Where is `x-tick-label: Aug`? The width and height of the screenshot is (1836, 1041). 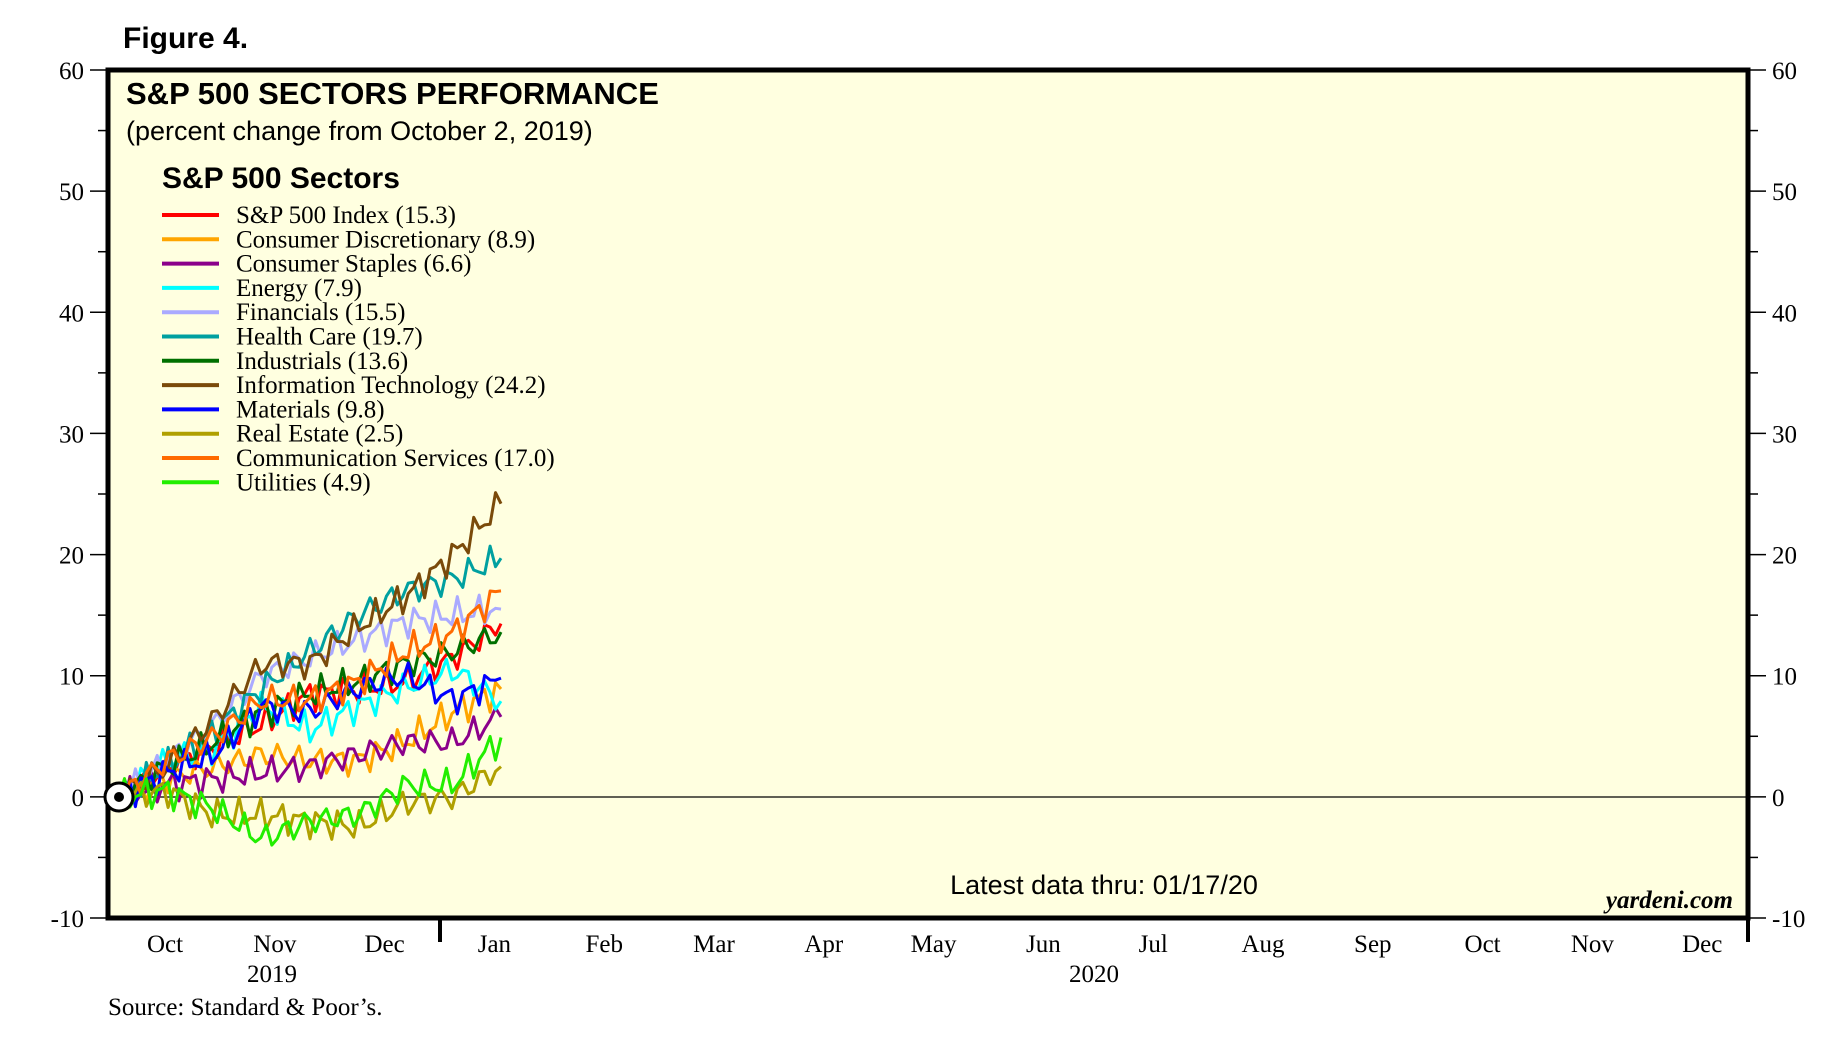 x-tick-label: Aug is located at coordinates (1263, 944).